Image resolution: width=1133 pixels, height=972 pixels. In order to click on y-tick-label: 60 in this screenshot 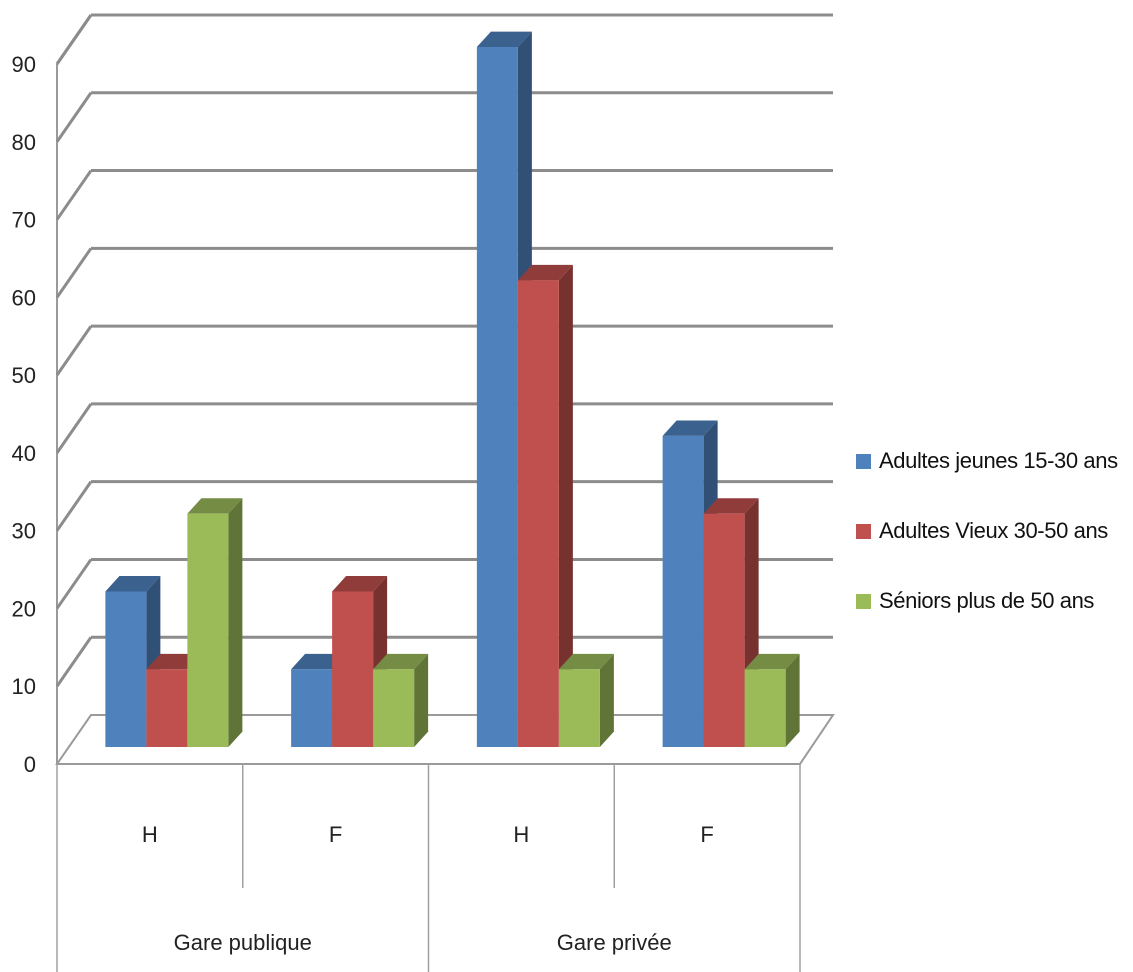, I will do `click(24, 297)`.